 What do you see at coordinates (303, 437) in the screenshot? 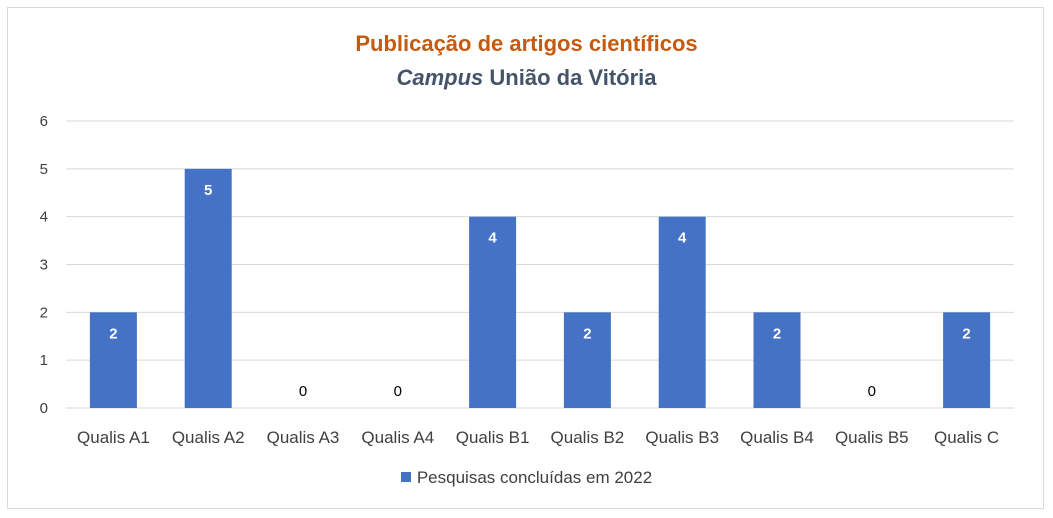
I see `x-tick-label: Qualis A3` at bounding box center [303, 437].